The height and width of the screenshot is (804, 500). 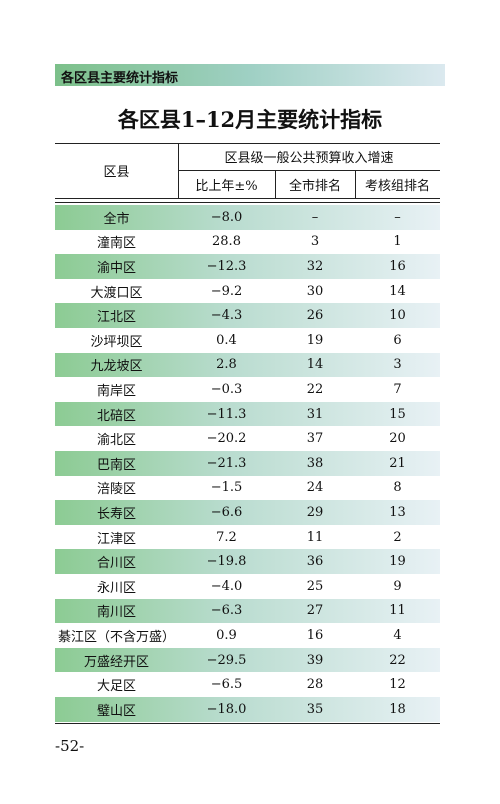 I want to click on value-cell: 39, so click(x=315, y=660).